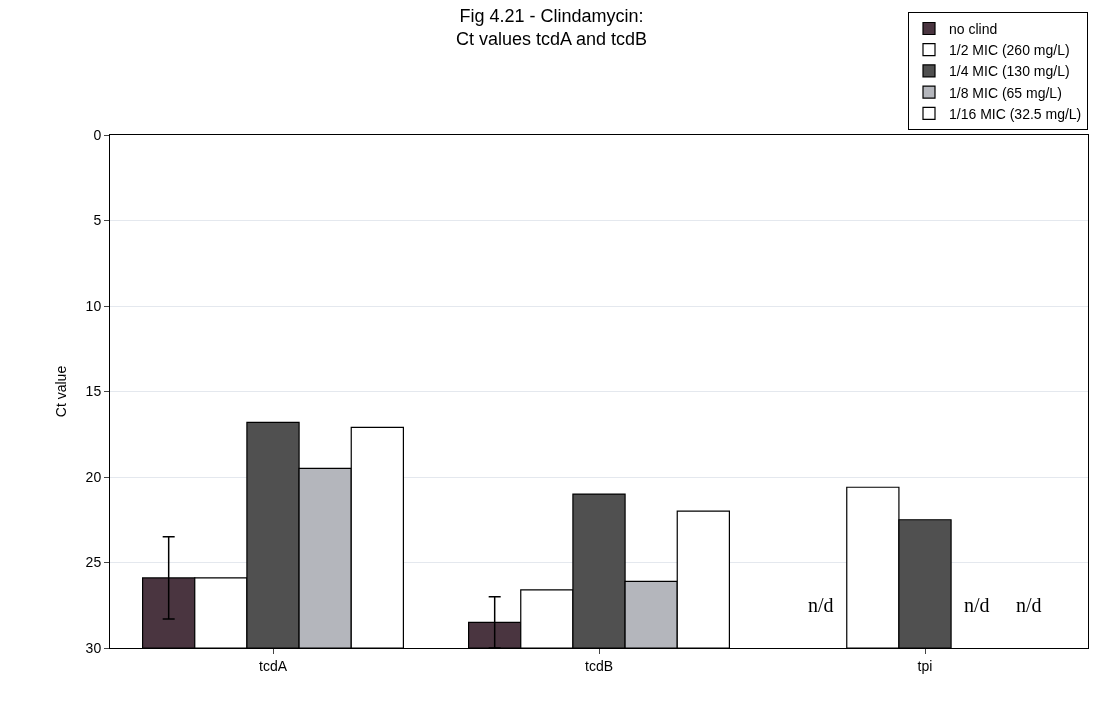  What do you see at coordinates (93, 305) in the screenshot?
I see `y-tick-label: 10` at bounding box center [93, 305].